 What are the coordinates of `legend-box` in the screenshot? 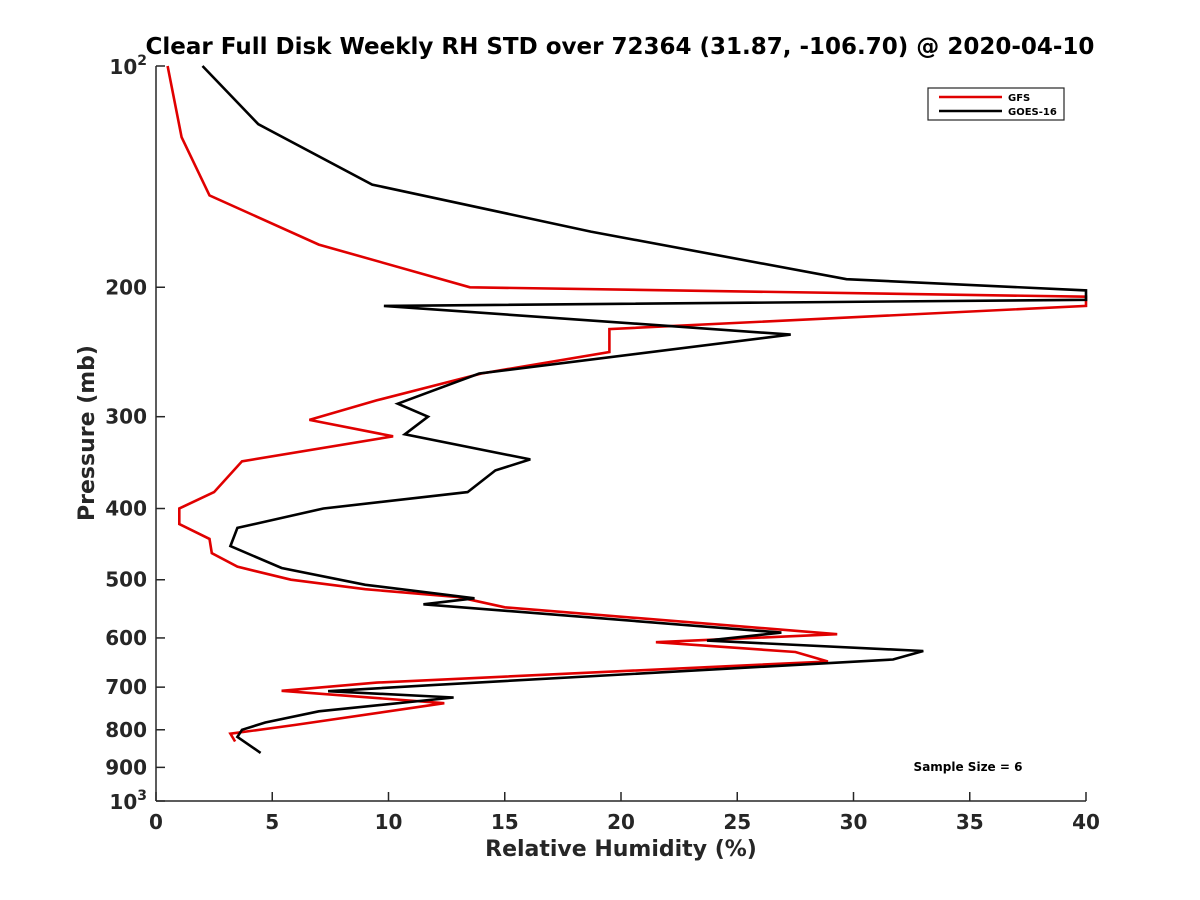 It's located at (996, 104).